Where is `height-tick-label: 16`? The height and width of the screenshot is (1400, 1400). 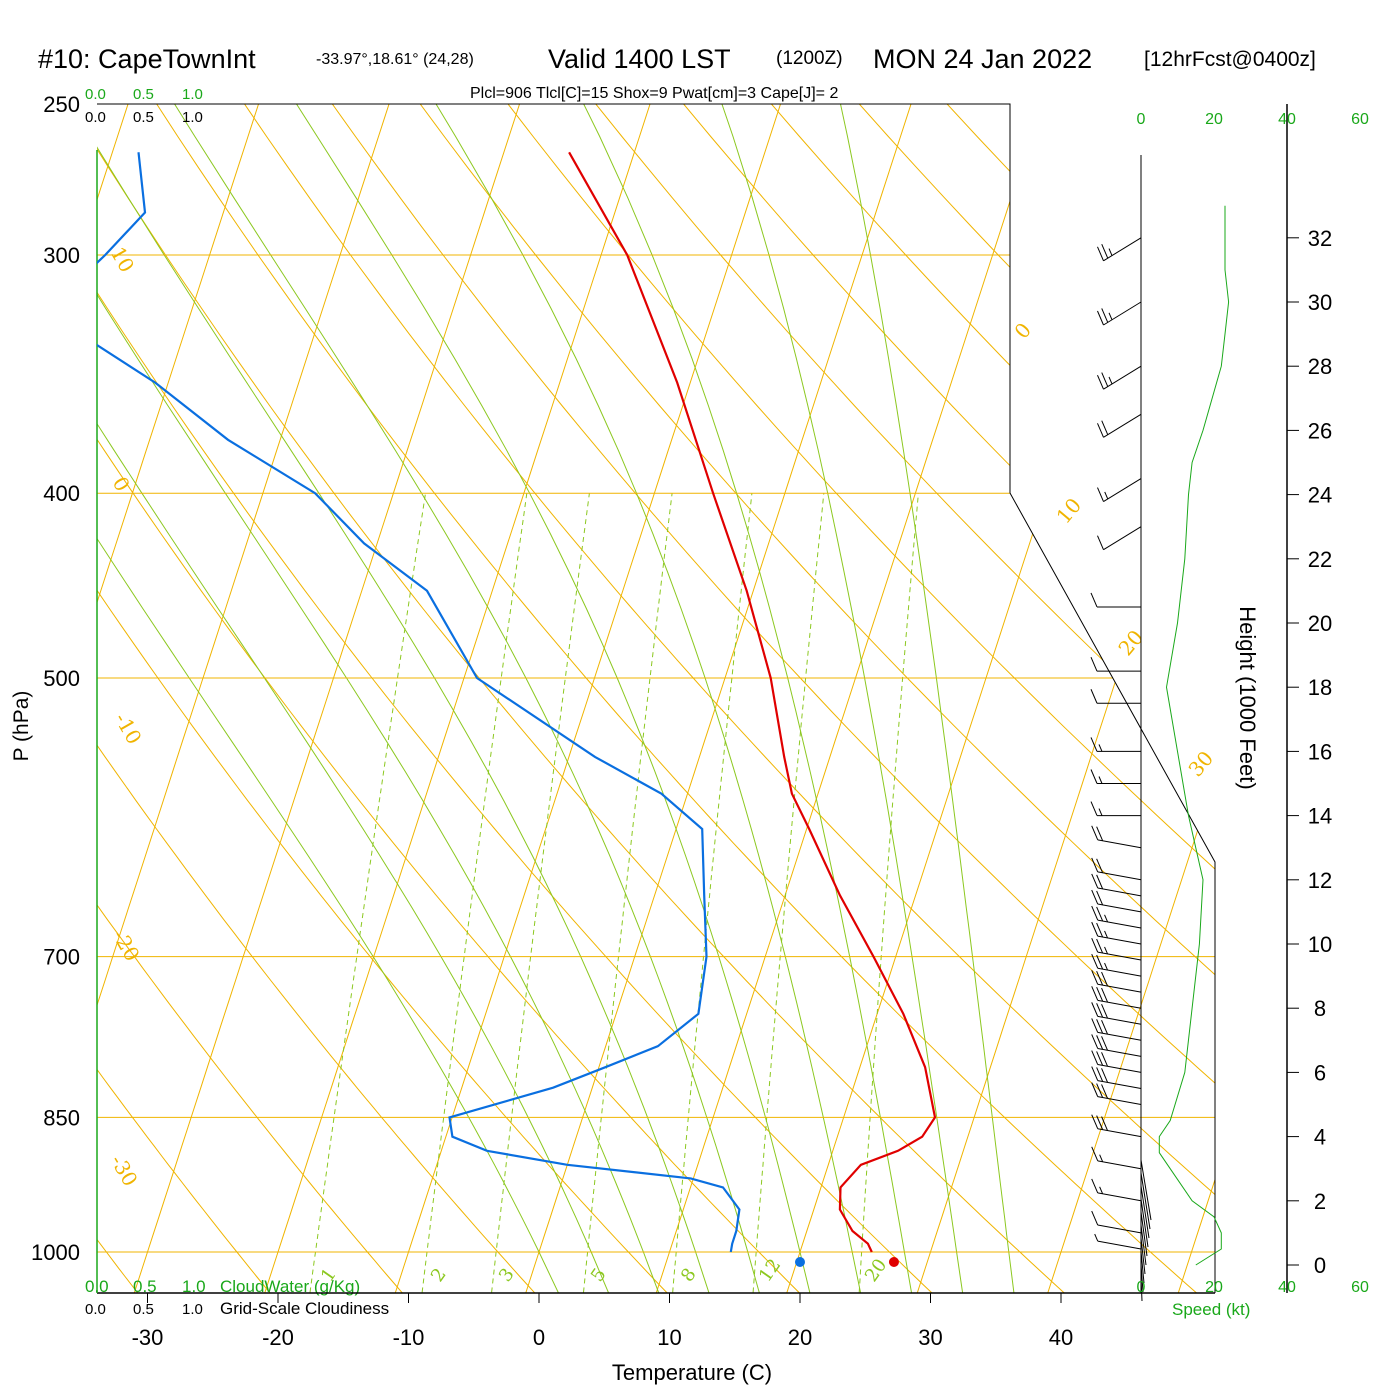 height-tick-label: 16 is located at coordinates (1320, 751).